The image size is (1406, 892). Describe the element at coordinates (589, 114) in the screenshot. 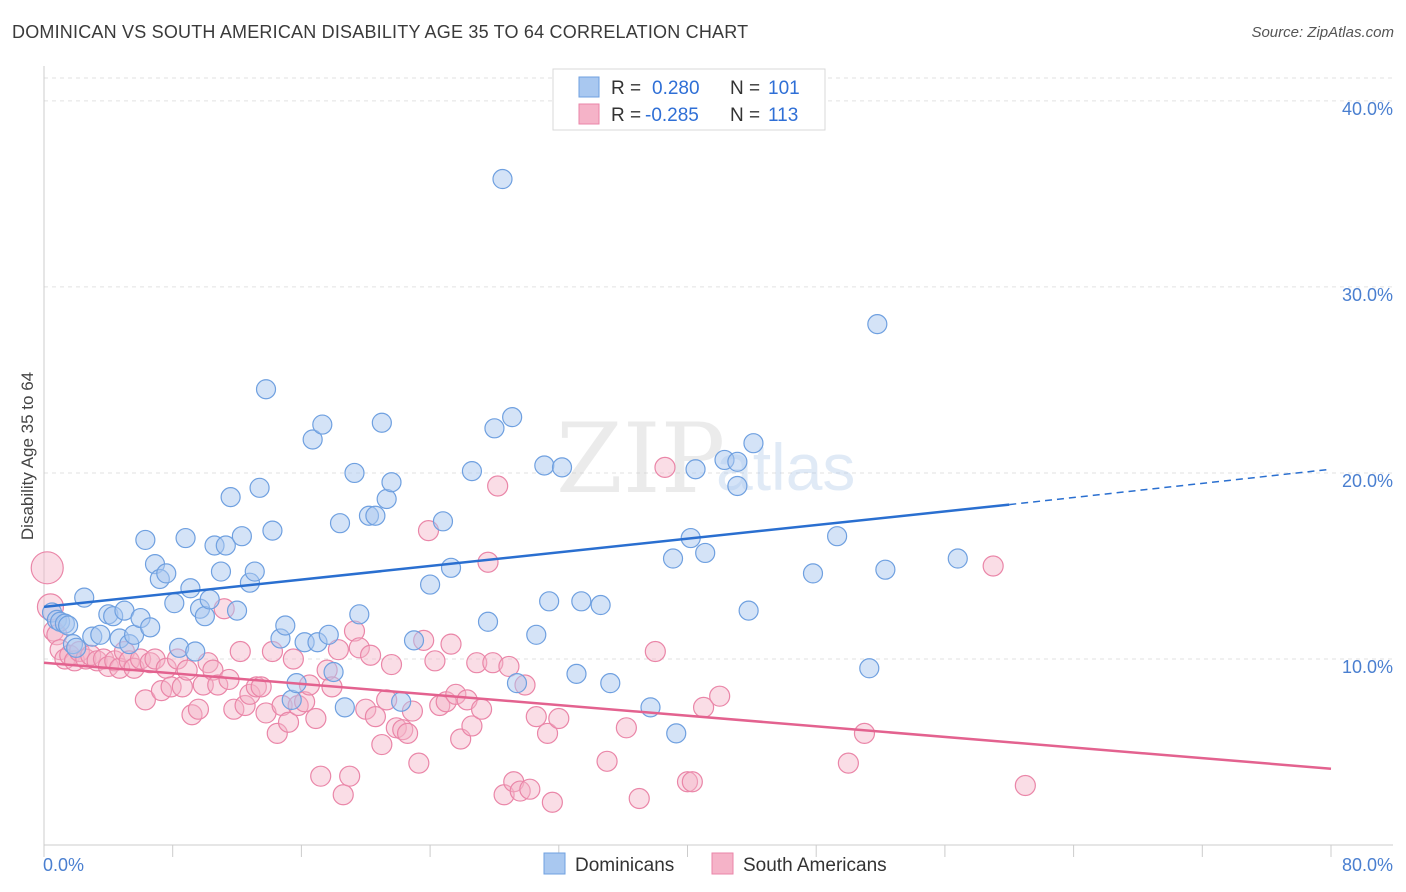

I see `legend-swatch-south-americans` at that location.